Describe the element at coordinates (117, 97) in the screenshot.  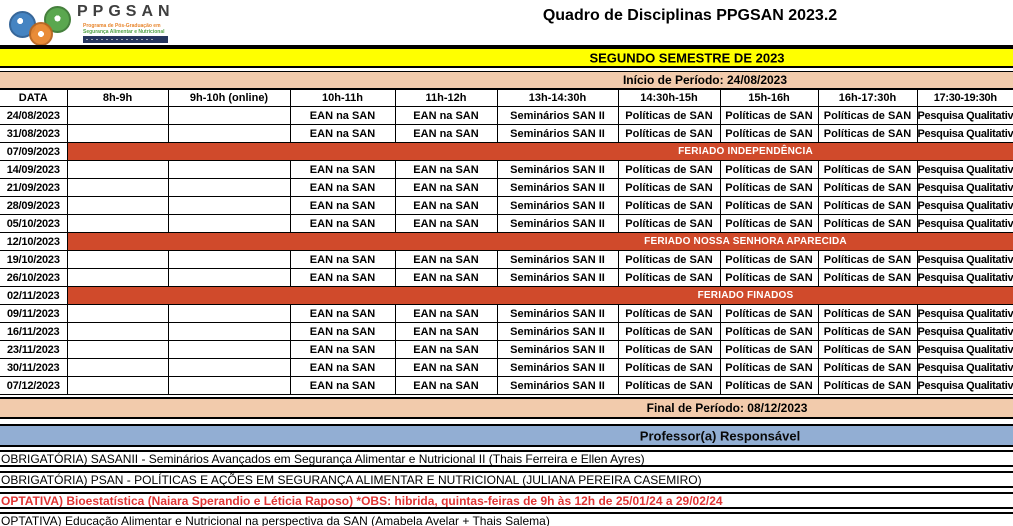
I see `column-header: 8h-9h` at that location.